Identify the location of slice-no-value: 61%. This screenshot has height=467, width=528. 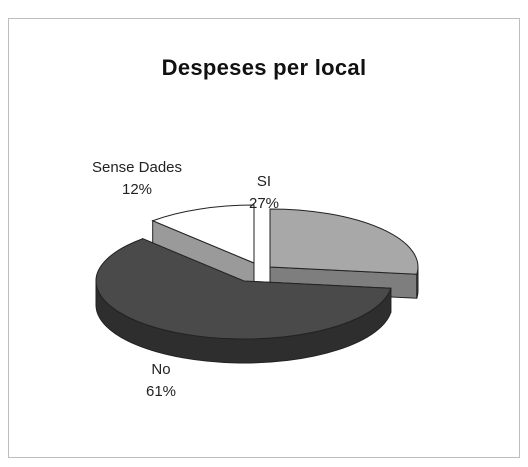
(161, 391).